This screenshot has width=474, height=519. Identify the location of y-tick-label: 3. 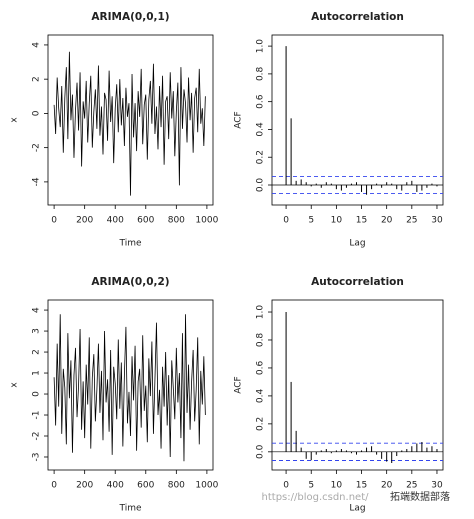
(37, 331).